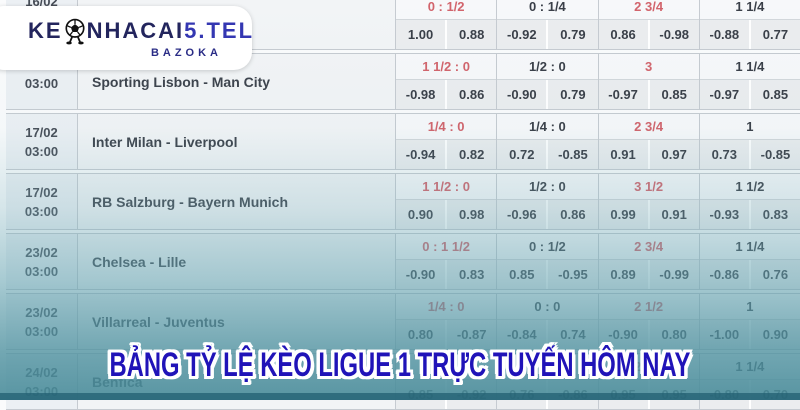 Image resolution: width=800 pixels, height=410 pixels. I want to click on odds-row: -0.97 0.85, so click(648, 94).